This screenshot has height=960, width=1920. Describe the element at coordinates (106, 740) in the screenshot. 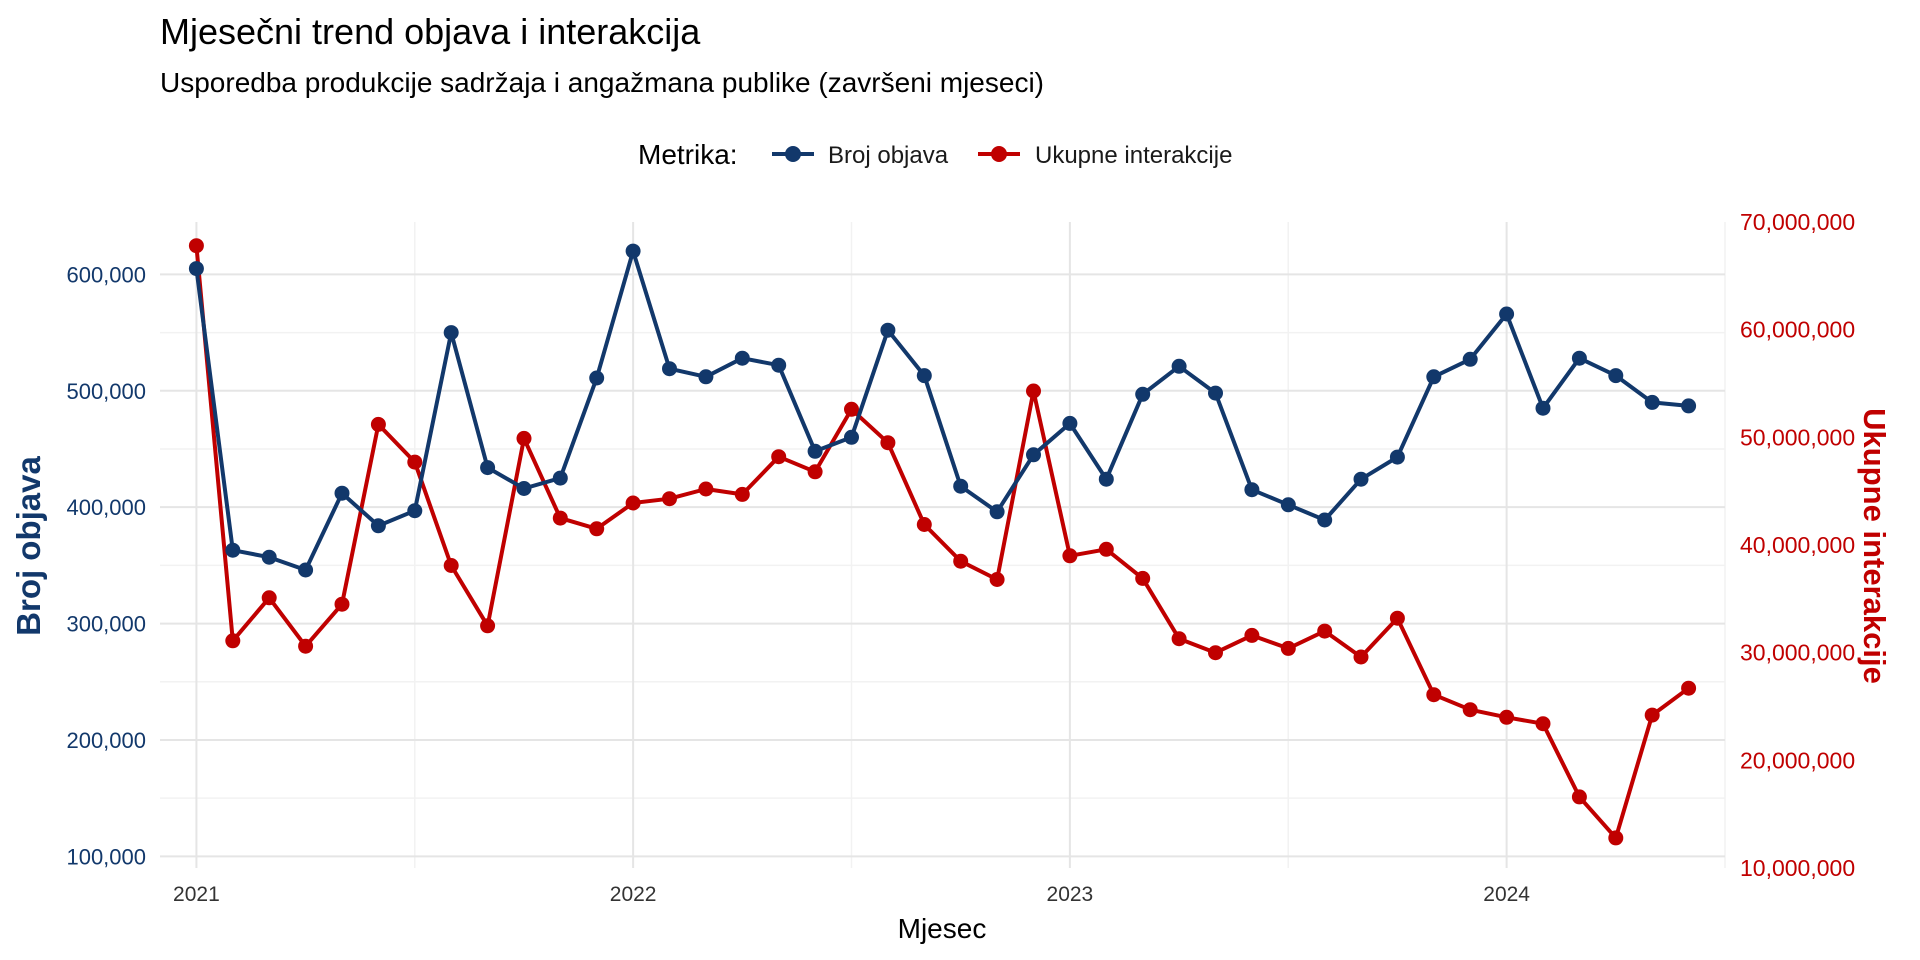

I see `left-axis-tick-label: 200,000` at that location.